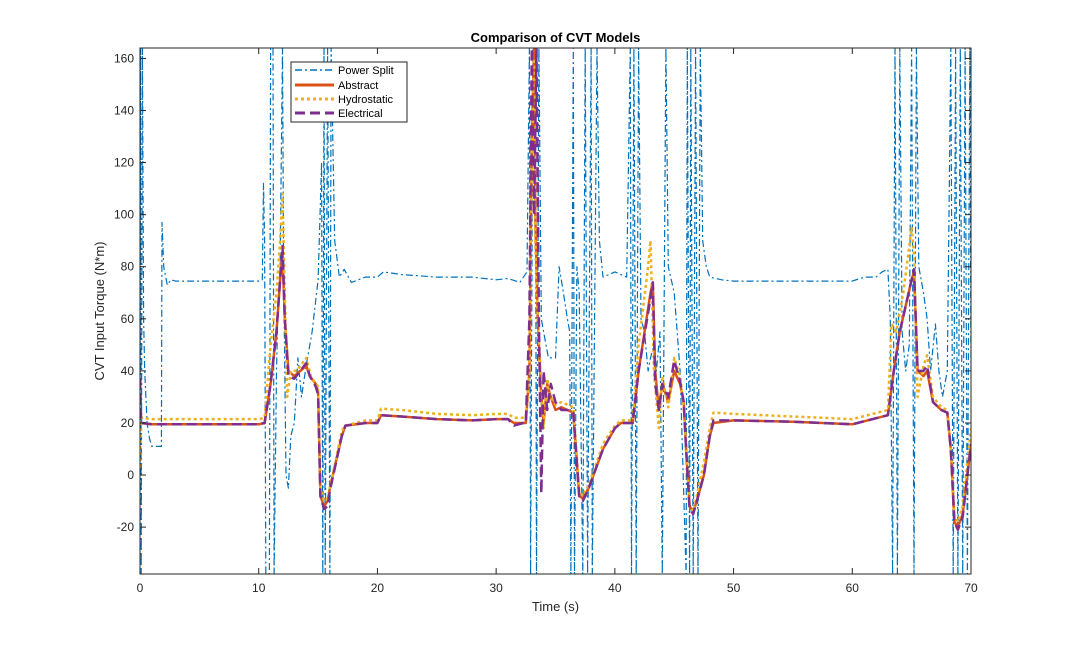  What do you see at coordinates (555, 606) in the screenshot?
I see `x-axis-label: Time (s)` at bounding box center [555, 606].